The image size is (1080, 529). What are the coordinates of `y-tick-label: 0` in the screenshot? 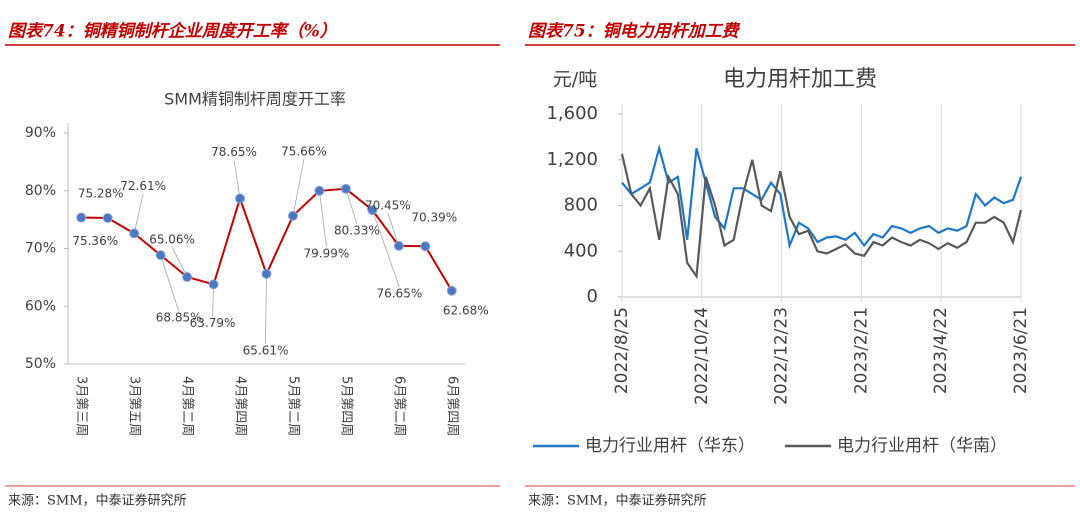 It's located at (592, 296).